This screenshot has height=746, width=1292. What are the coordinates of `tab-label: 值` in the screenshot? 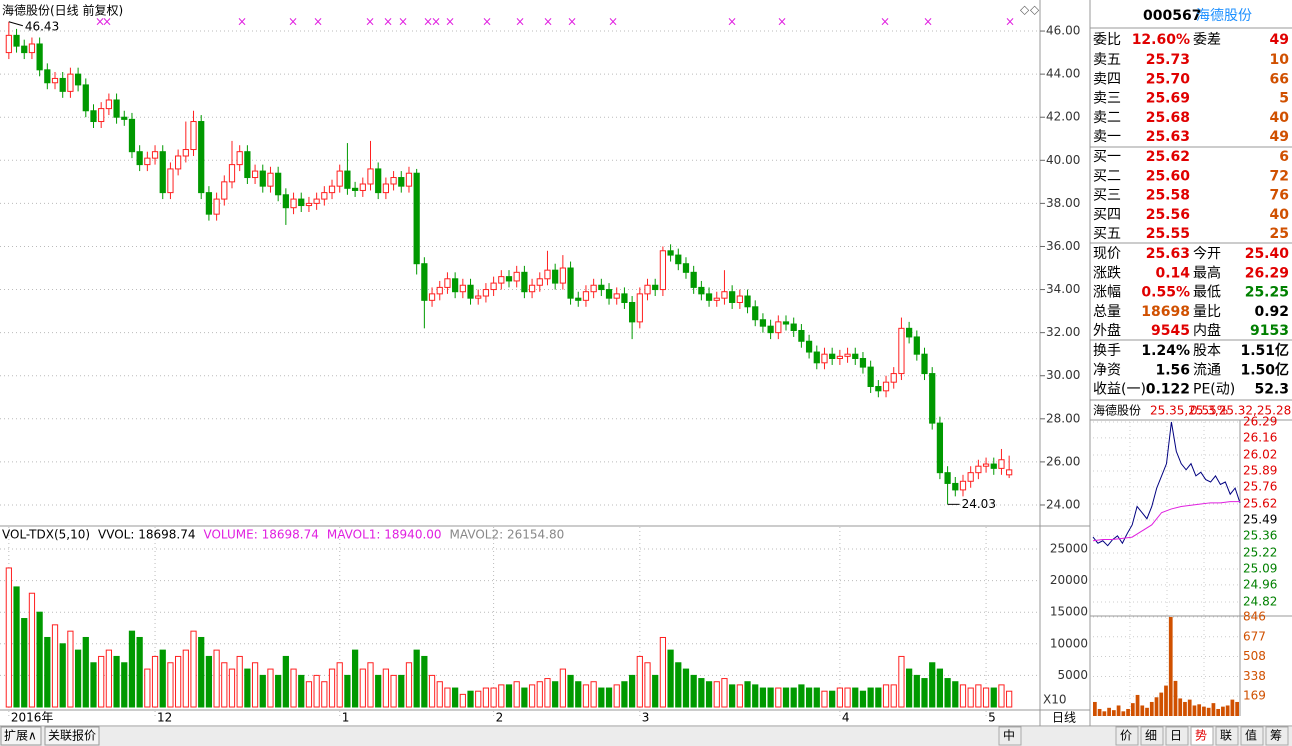 It's located at (1251, 735).